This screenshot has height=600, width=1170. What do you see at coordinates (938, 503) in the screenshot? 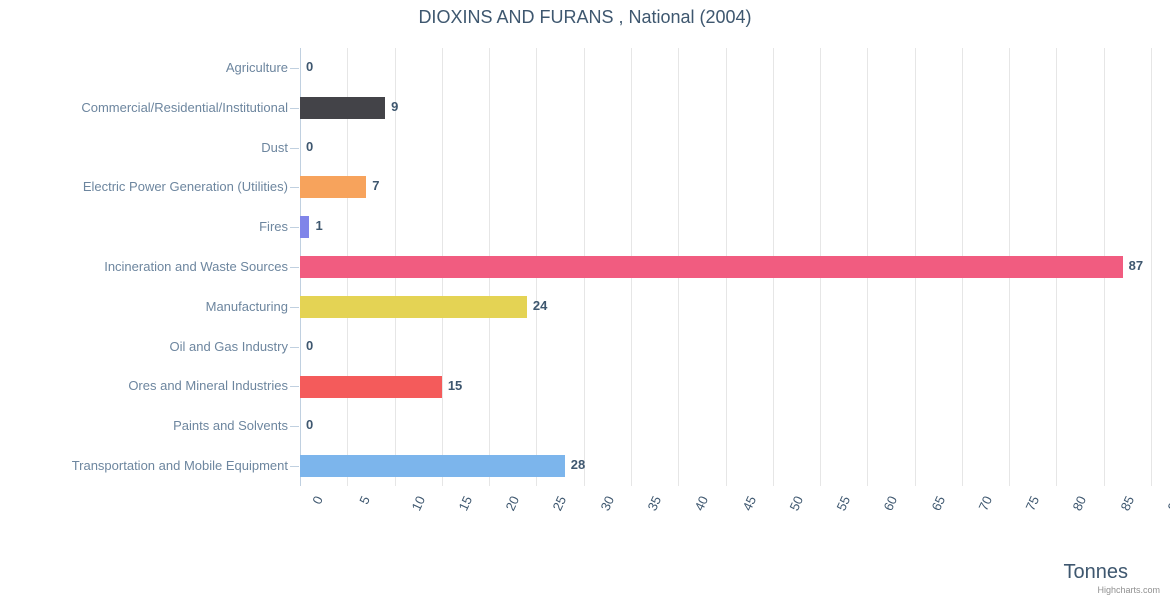
I see `x-axis-tick-label: 65` at bounding box center [938, 503].